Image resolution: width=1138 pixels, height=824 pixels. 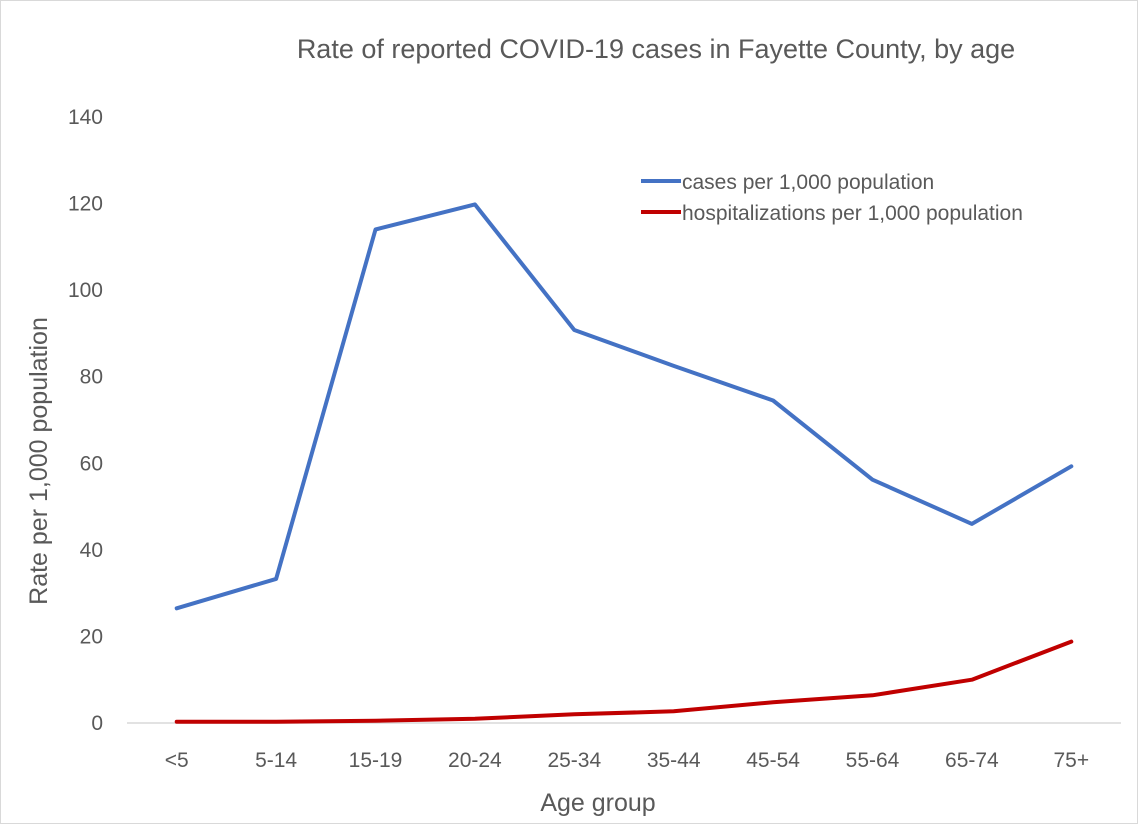 I want to click on y-tick-label: 20, so click(x=91, y=636).